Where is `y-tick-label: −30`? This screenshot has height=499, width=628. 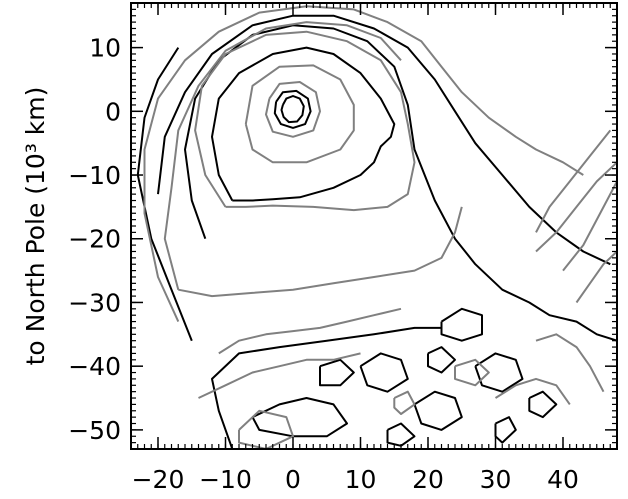 y-tick-label: −30 is located at coordinates (94, 302).